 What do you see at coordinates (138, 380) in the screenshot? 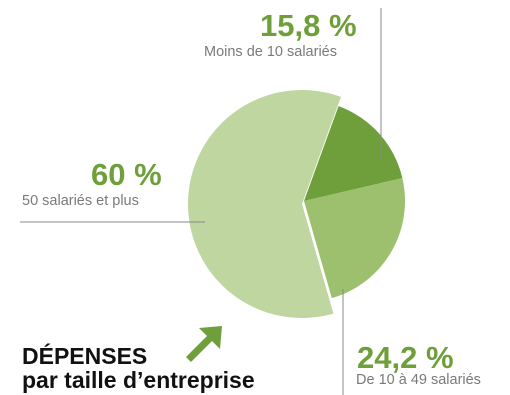
I see `chart-subtitle: par taille d’entreprise` at bounding box center [138, 380].